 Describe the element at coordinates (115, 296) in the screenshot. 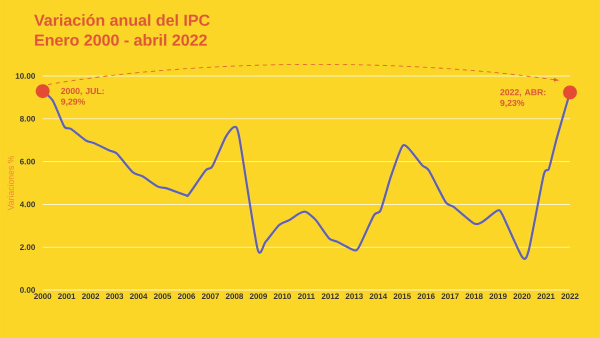

I see `x-tick-label: 2003` at that location.